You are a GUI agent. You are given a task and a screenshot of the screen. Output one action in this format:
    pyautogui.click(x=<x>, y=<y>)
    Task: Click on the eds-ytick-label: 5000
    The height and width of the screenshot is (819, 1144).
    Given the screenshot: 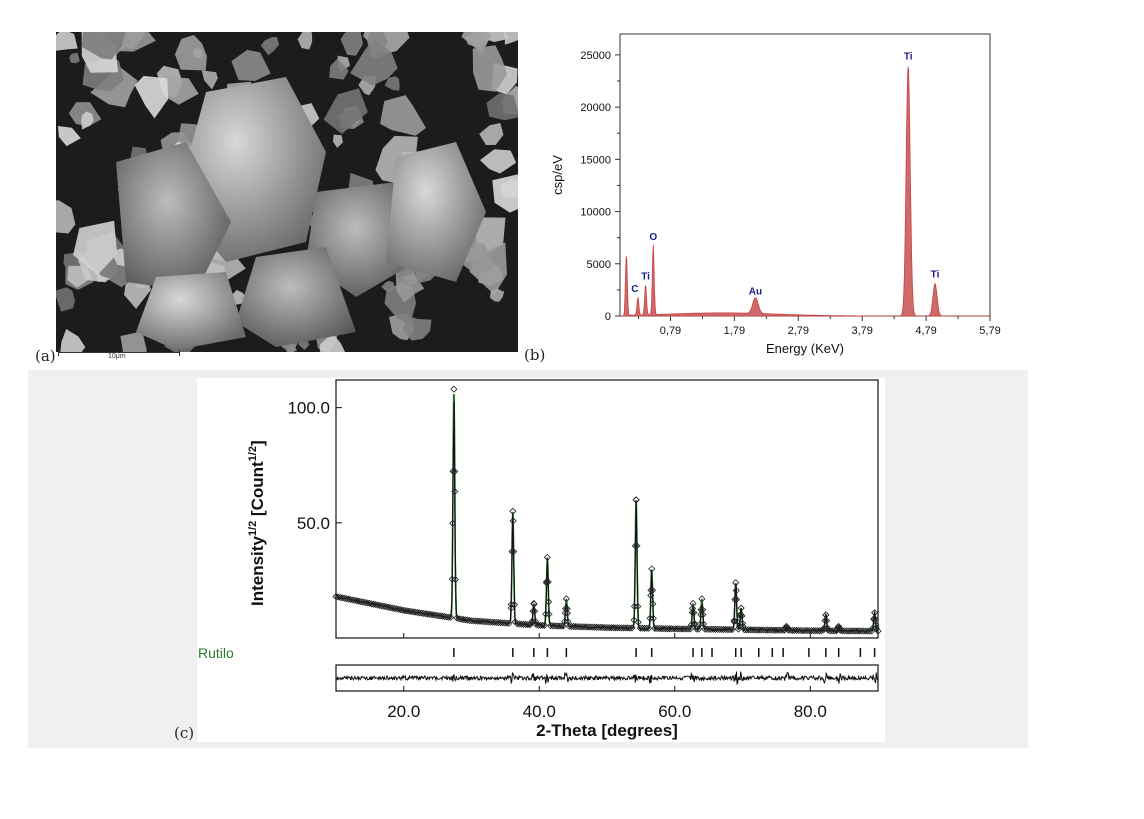 What is the action you would take?
    pyautogui.click(x=599, y=265)
    